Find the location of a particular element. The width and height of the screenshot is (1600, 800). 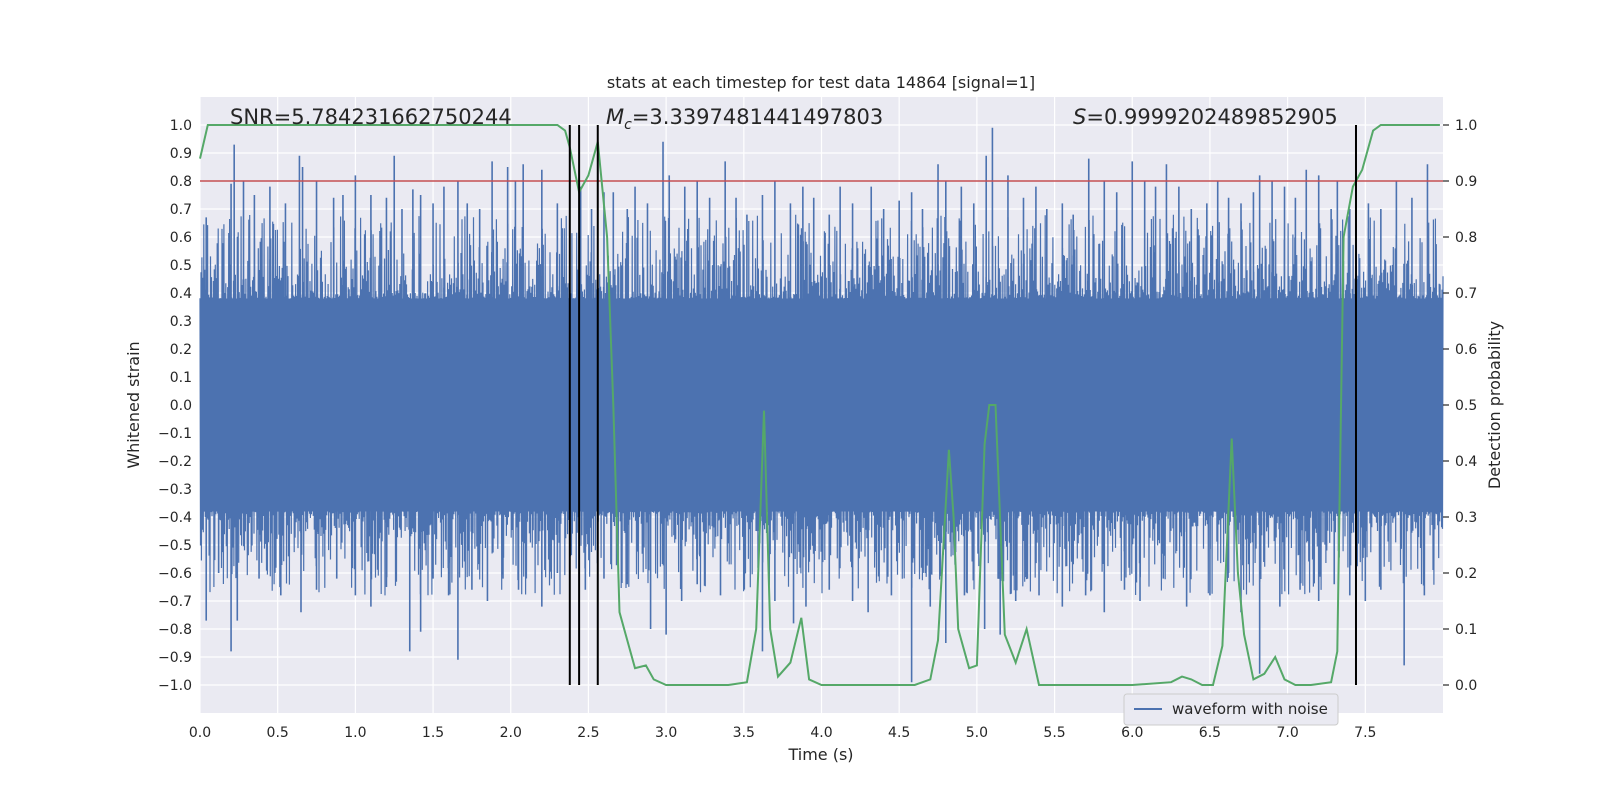

x-tick-label: 2.5 is located at coordinates (588, 733).